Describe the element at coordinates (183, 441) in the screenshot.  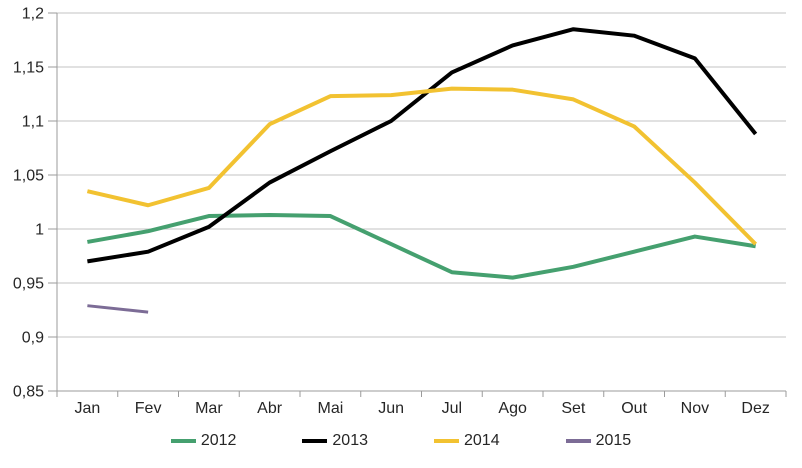
I see `legend-marker-2012-icon` at that location.